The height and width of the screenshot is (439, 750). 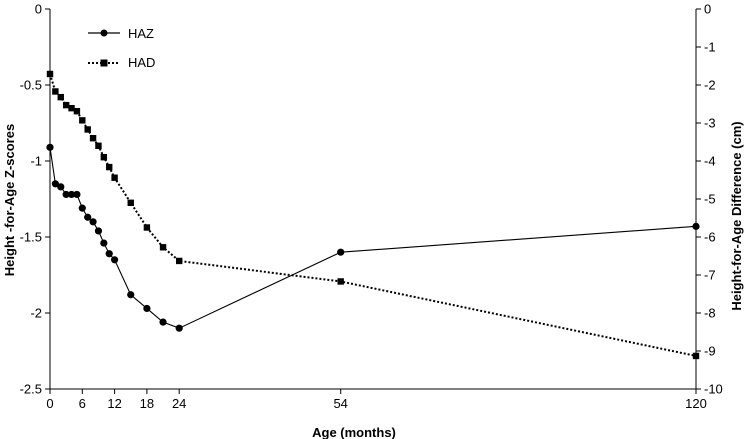 What do you see at coordinates (710, 313) in the screenshot?
I see `right-tick-label: -8` at bounding box center [710, 313].